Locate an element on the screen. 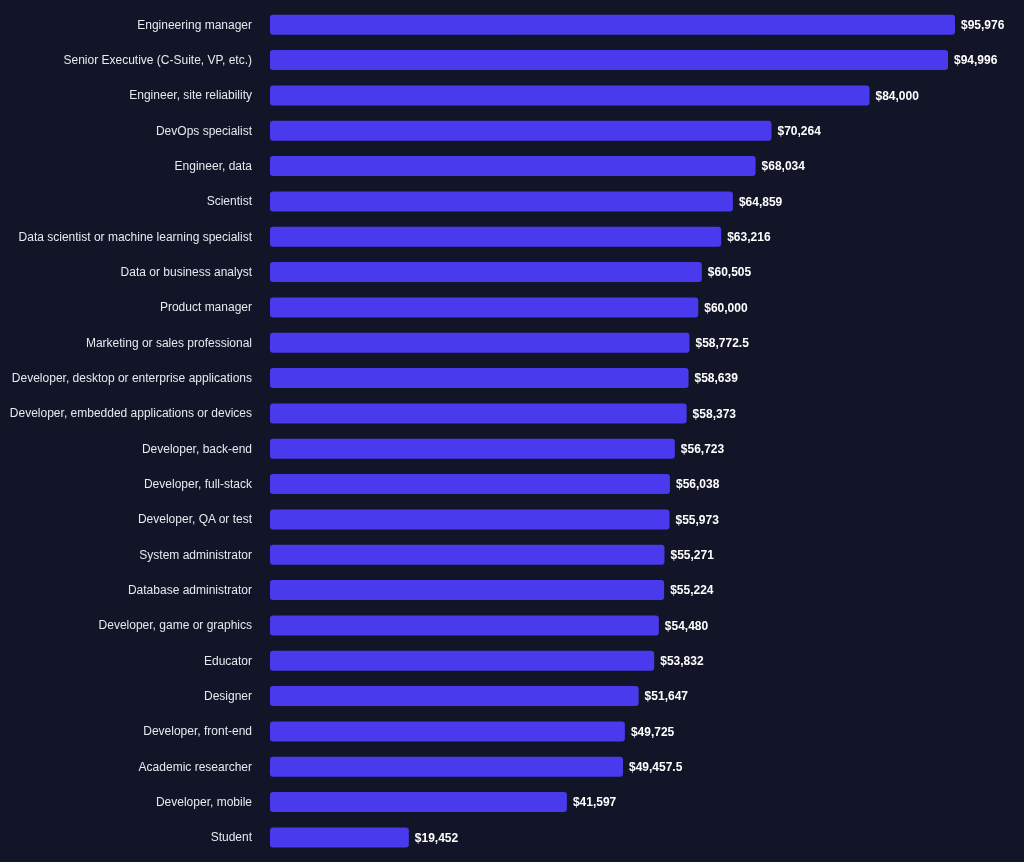  y-tick-label: Developer, desktop or enterprise applications is located at coordinates (131, 378).